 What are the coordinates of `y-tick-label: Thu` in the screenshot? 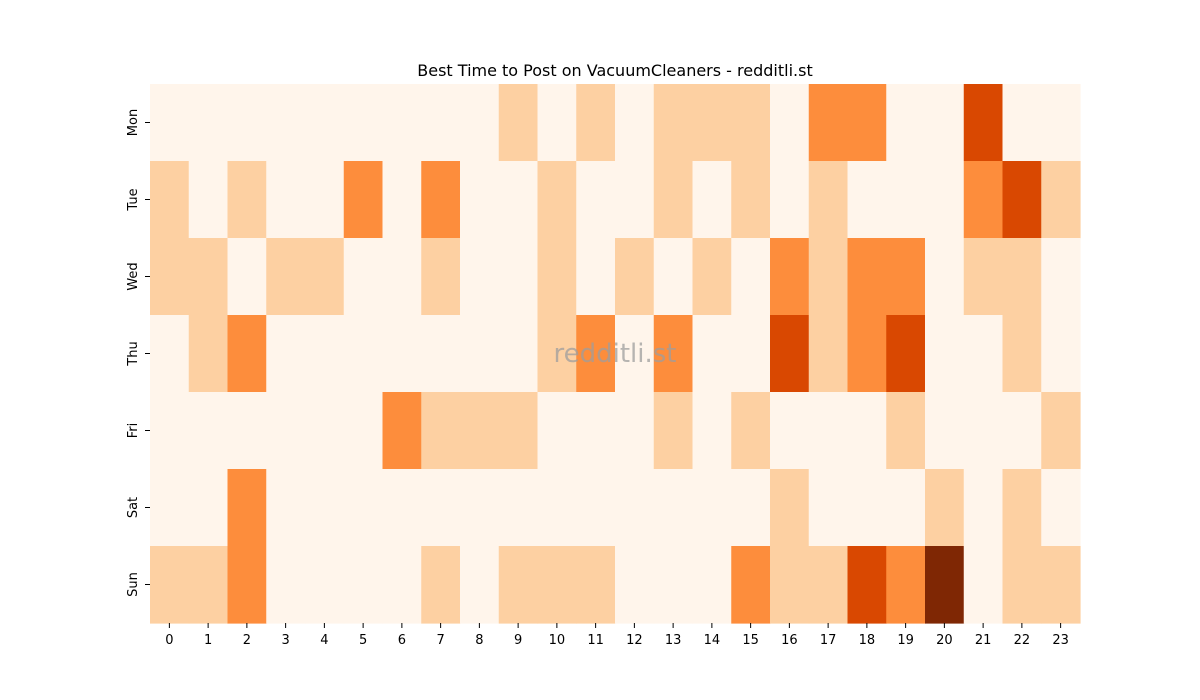 It's located at (133, 353).